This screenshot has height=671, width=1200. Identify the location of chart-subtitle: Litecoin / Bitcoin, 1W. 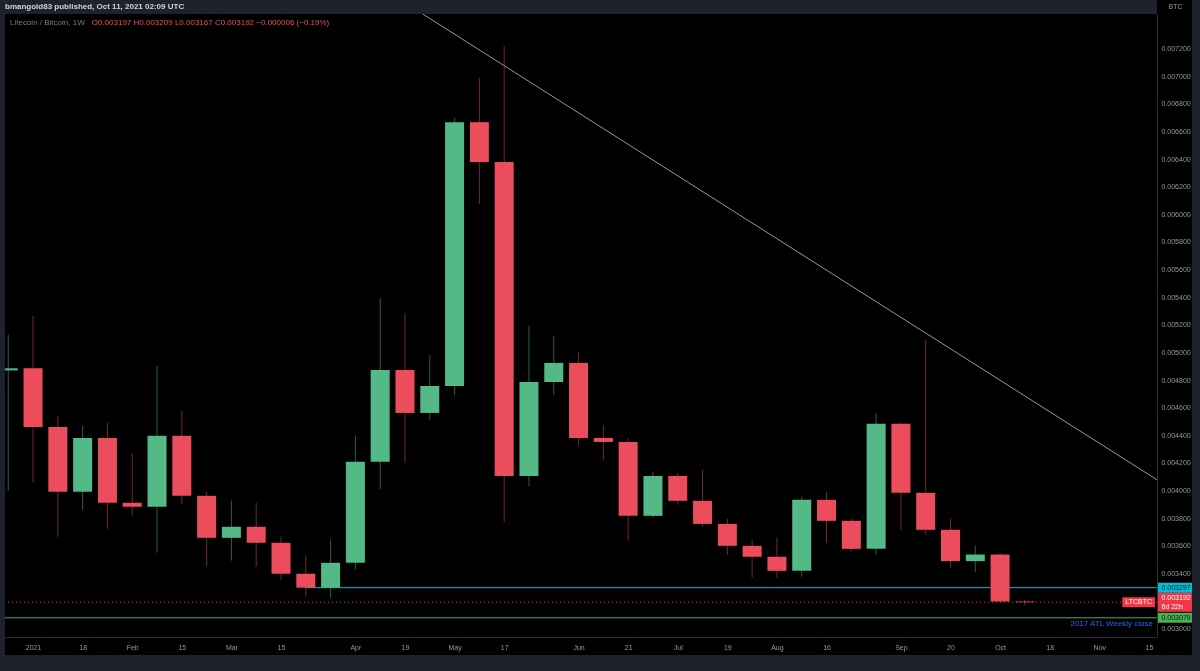
(48, 22).